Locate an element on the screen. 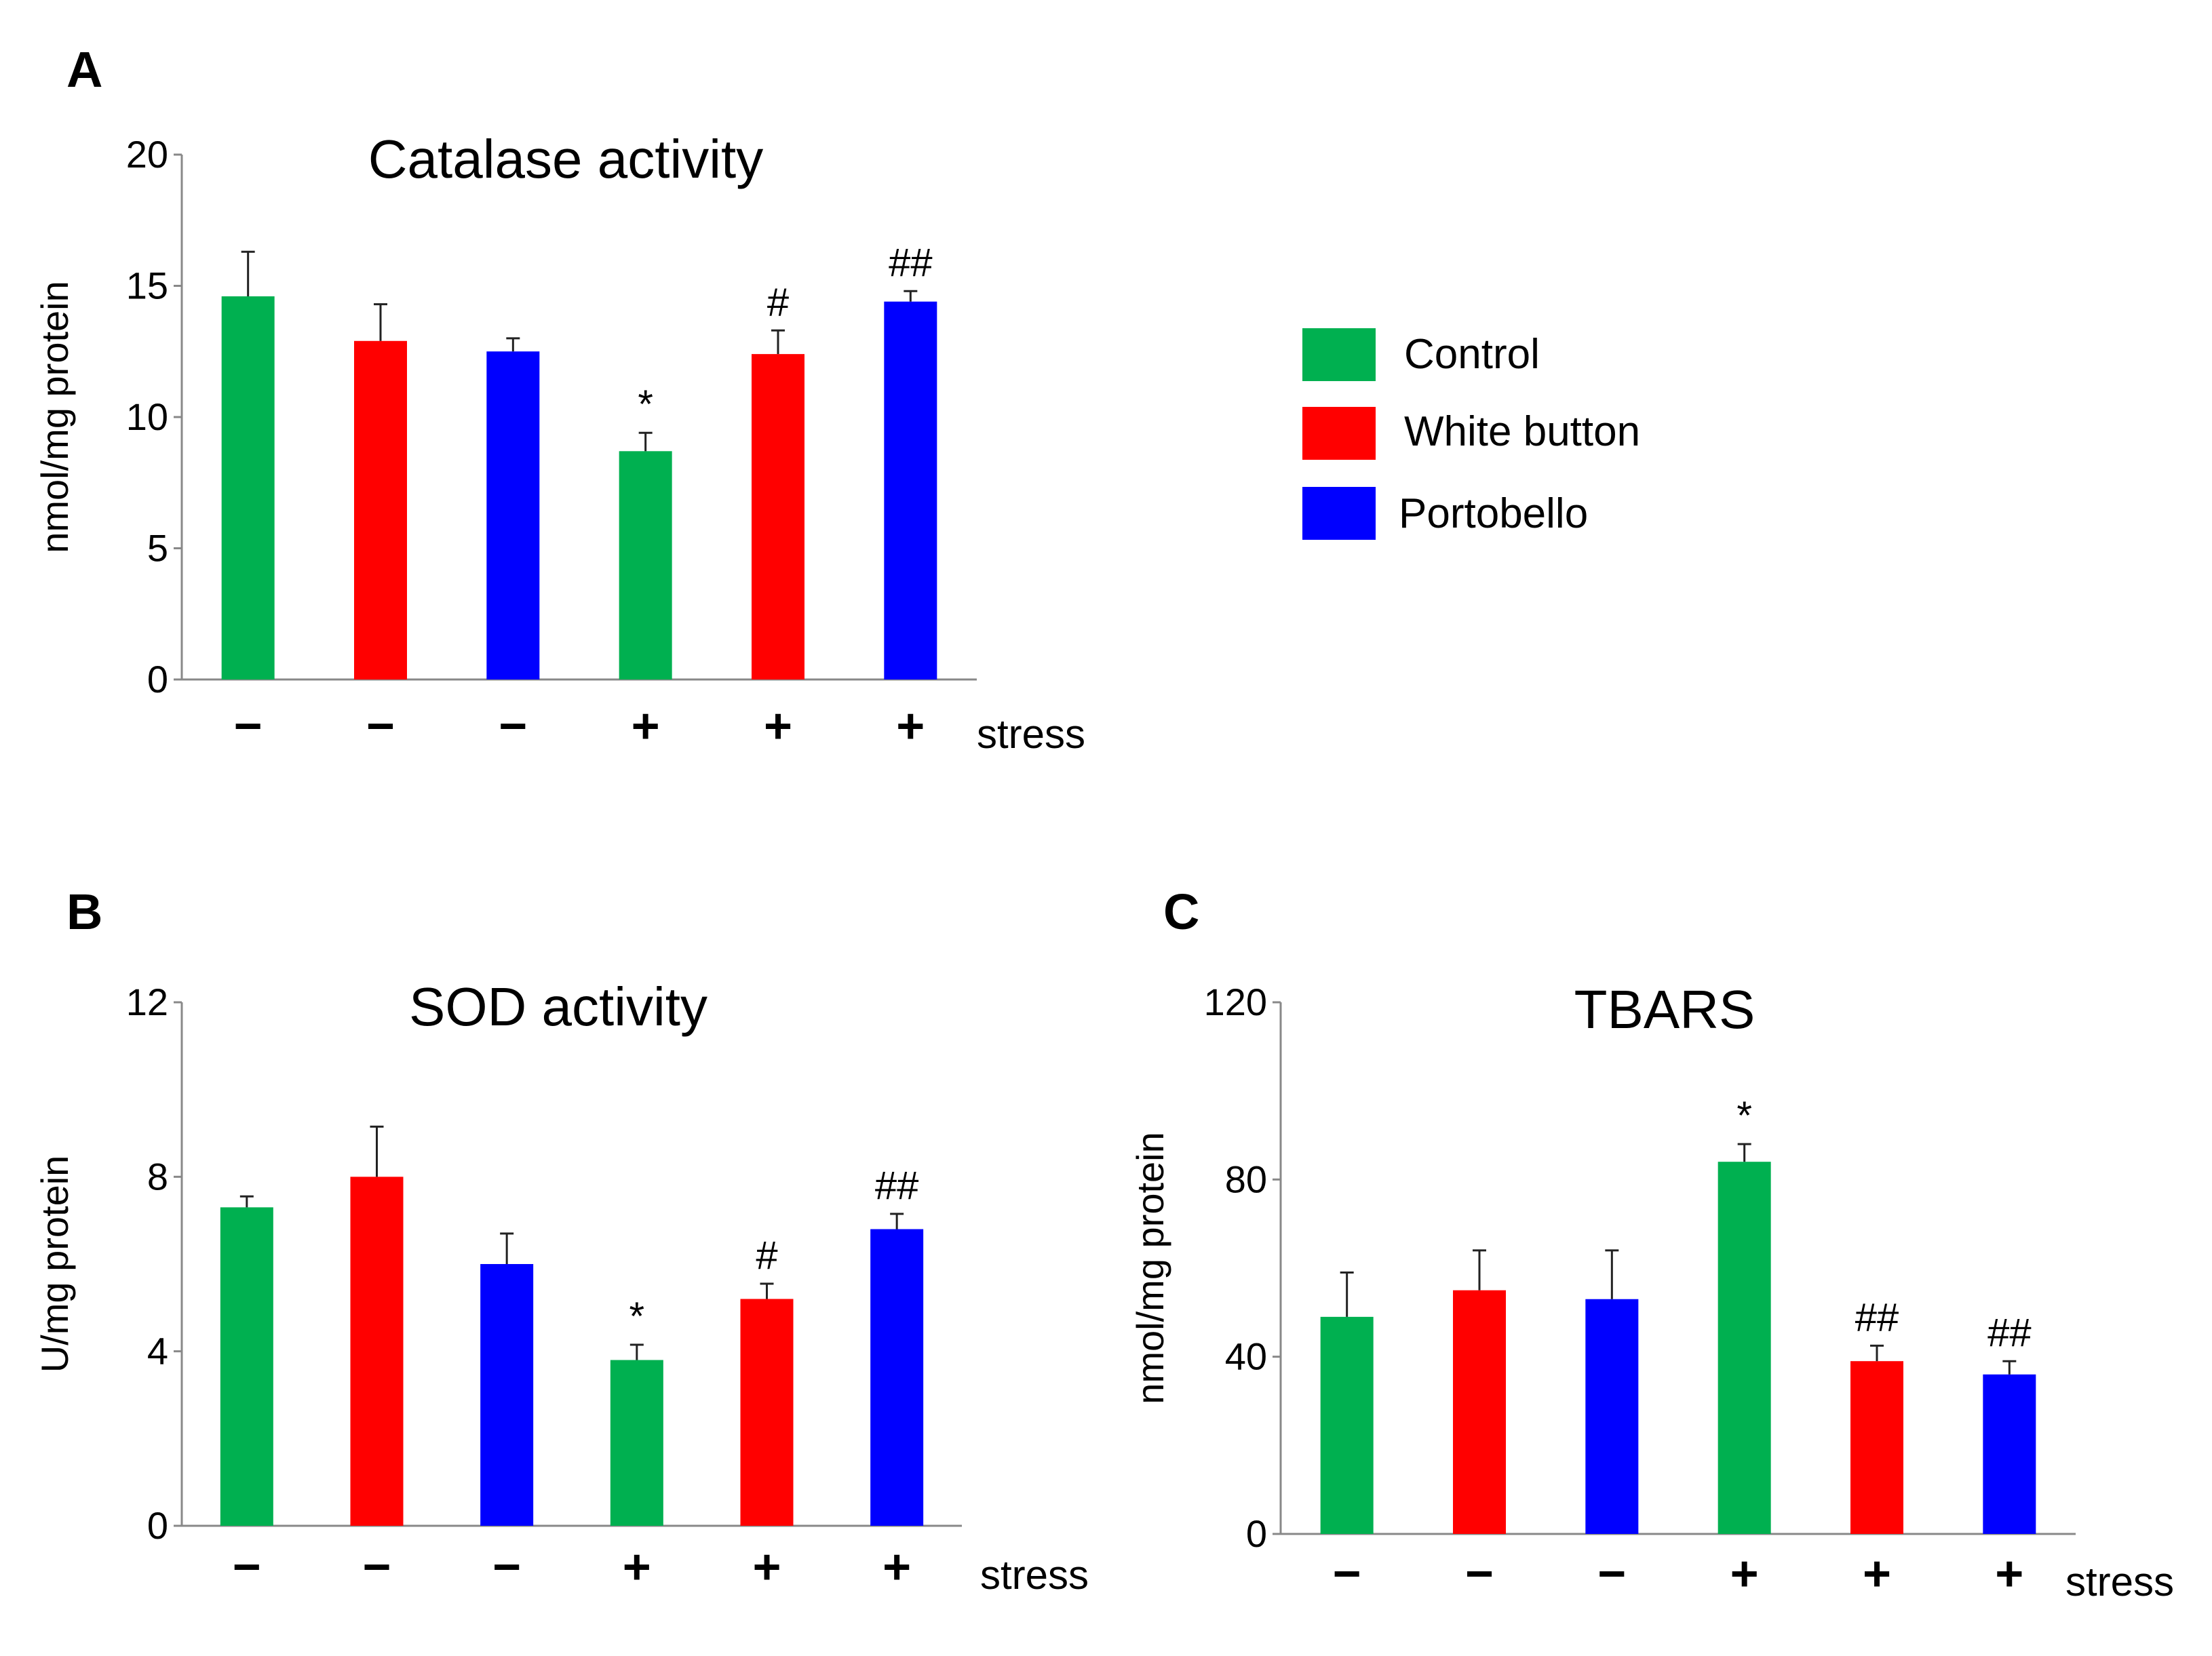  y-tick-label-b: 8 is located at coordinates (157, 1176).